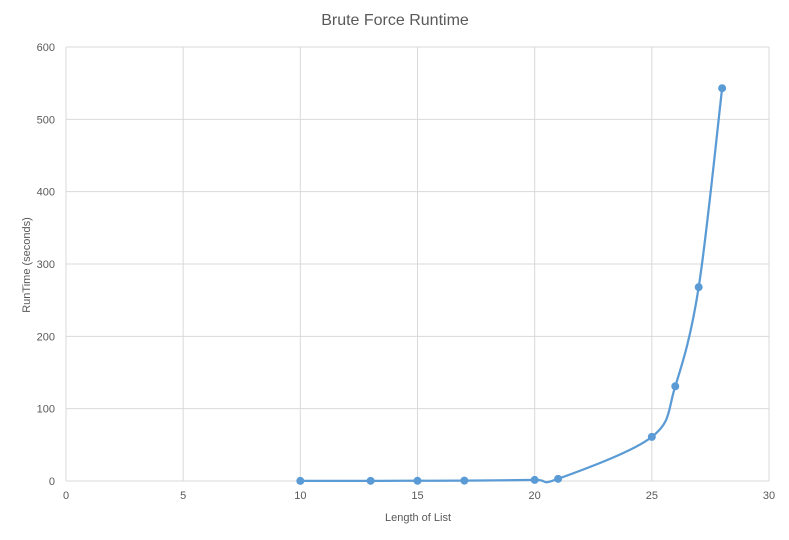 This screenshot has width=789, height=540. Describe the element at coordinates (395, 20) in the screenshot. I see `chart-title: Brute Force Runtime` at that location.